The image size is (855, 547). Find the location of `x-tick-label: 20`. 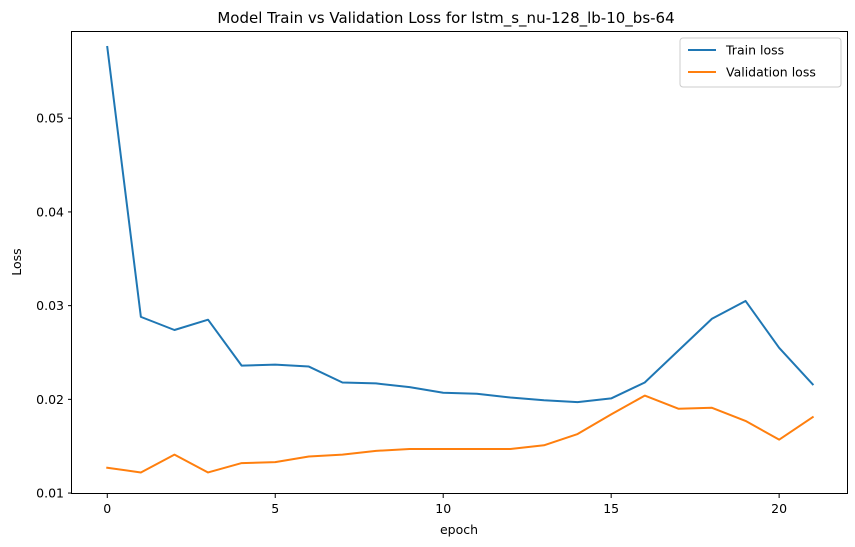

x-tick-label: 20 is located at coordinates (779, 508).